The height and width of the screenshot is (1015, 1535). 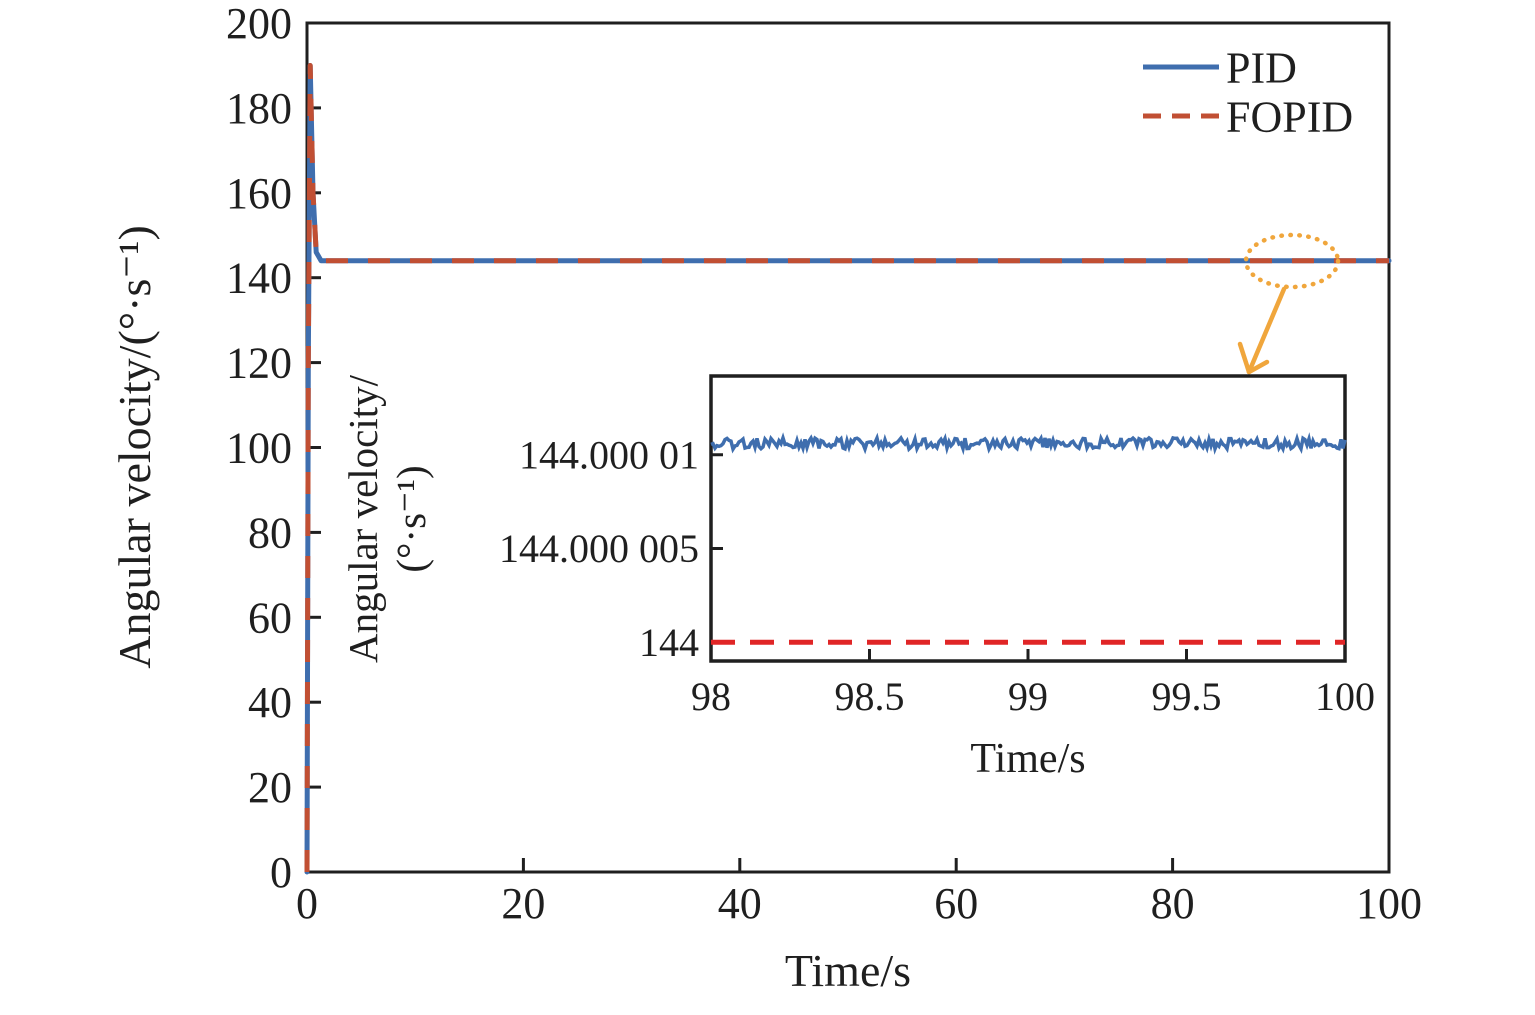 I want to click on main-y-tick-label: 120, so click(x=259, y=363).